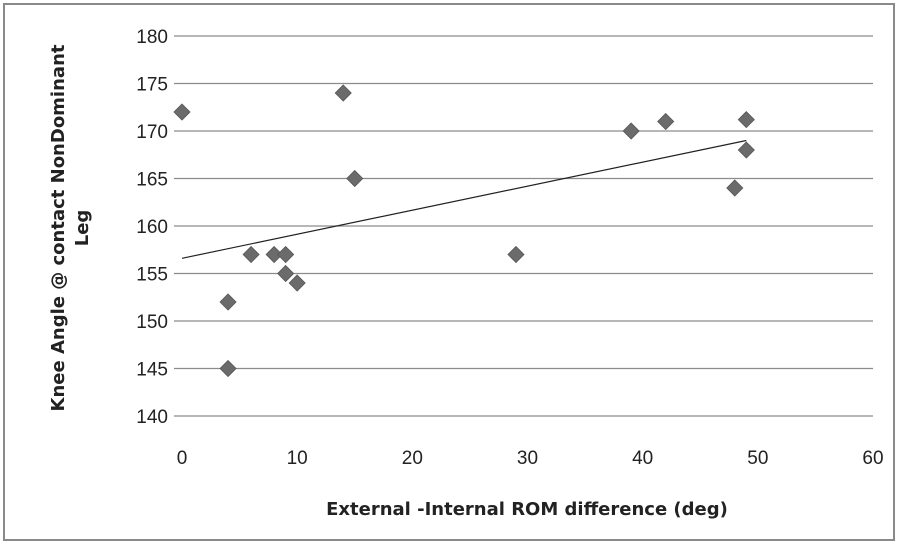 The height and width of the screenshot is (546, 900). What do you see at coordinates (642, 458) in the screenshot?
I see `x-tick-label: 40` at bounding box center [642, 458].